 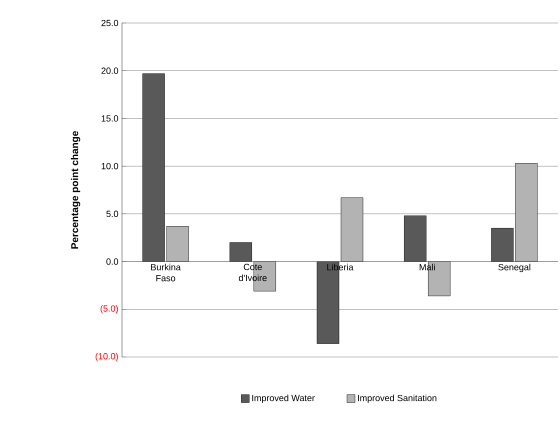 What do you see at coordinates (166, 273) in the screenshot?
I see `x-tick-label: Burkina Faso` at bounding box center [166, 273].